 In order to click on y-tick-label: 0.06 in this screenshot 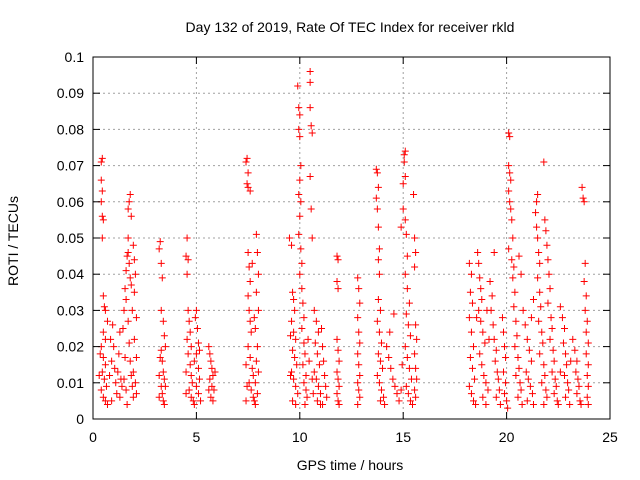, I will do `click(70, 202)`.